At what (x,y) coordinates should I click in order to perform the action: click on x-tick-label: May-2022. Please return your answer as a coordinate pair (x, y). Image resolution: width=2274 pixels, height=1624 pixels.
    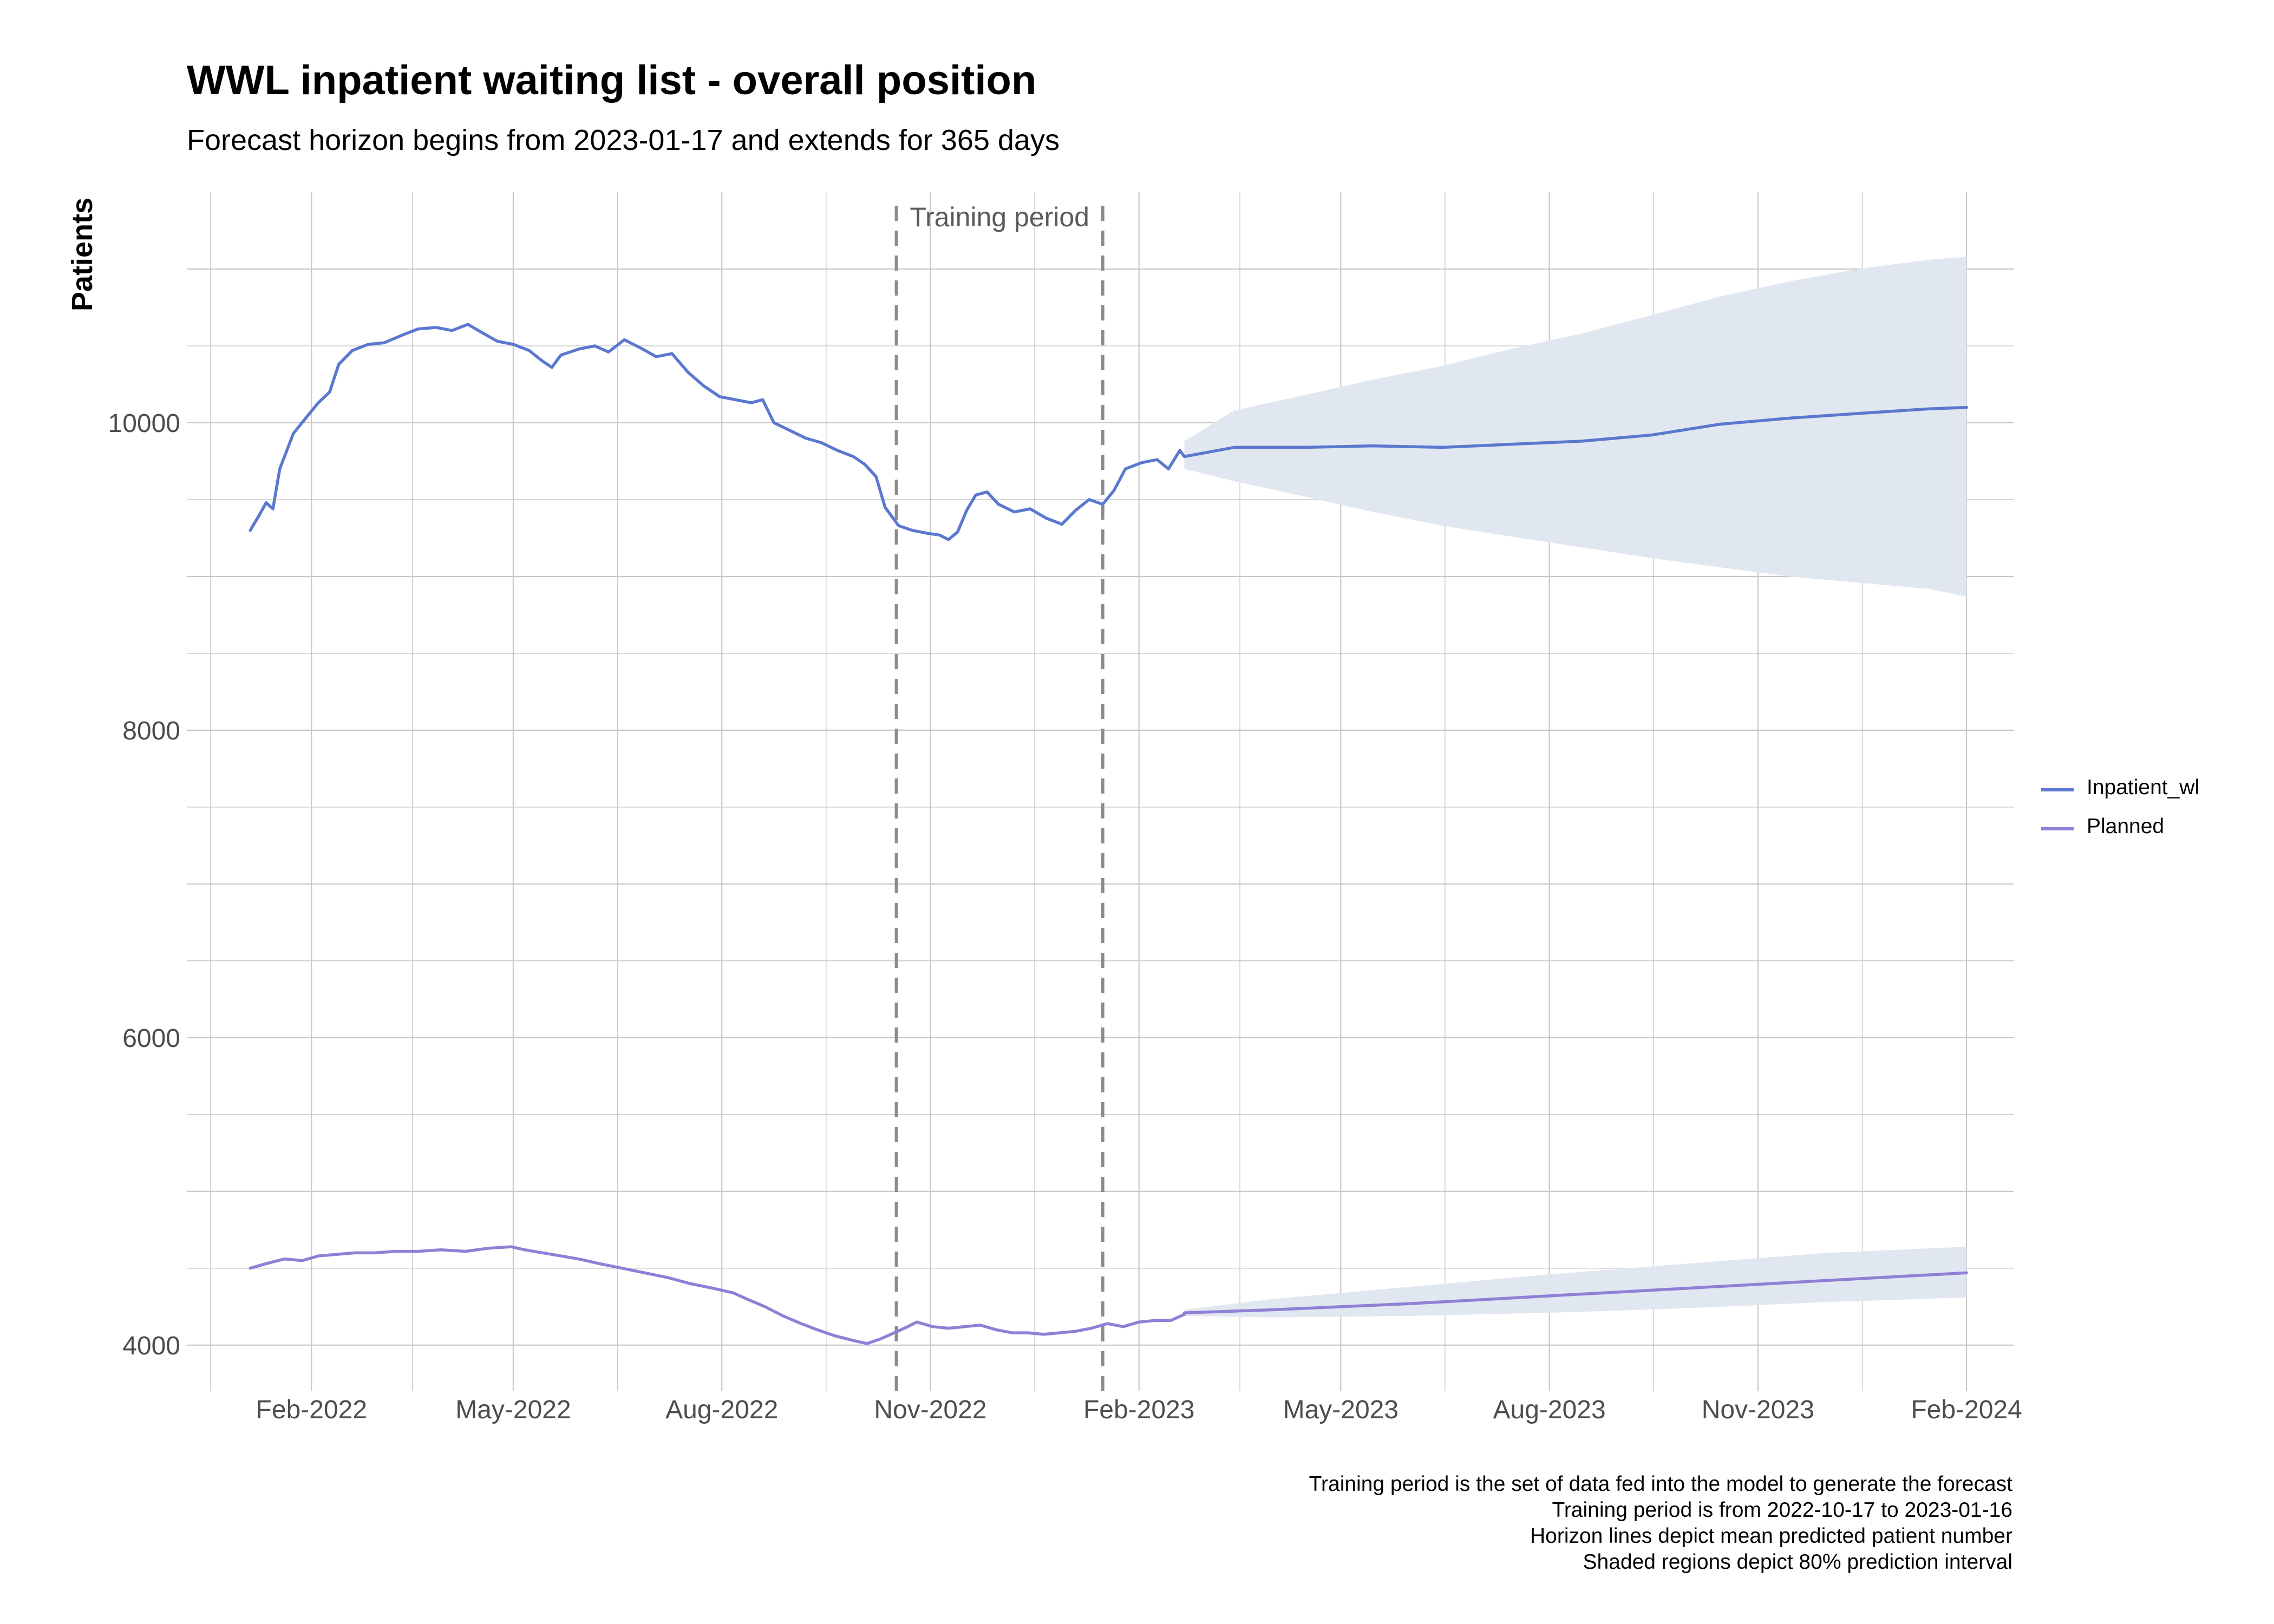
    Looking at the image, I should click on (513, 1410).